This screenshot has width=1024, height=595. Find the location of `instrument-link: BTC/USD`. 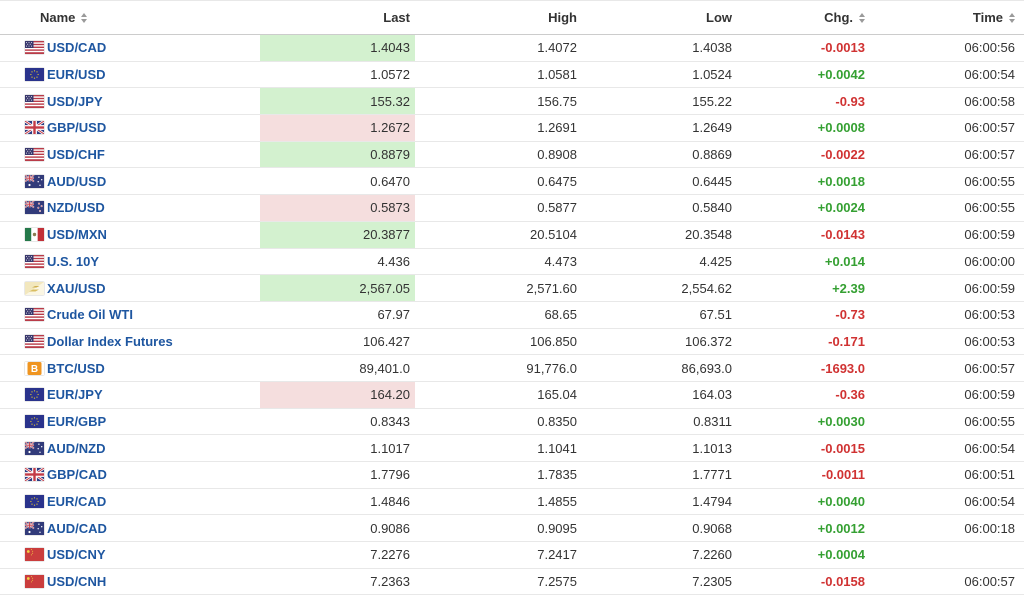

instrument-link: BTC/USD is located at coordinates (76, 368).